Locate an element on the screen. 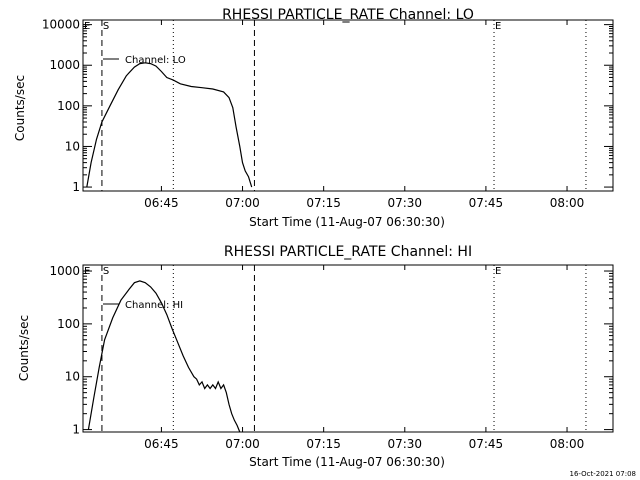  legend-label: Channel: HI is located at coordinates (154, 305).